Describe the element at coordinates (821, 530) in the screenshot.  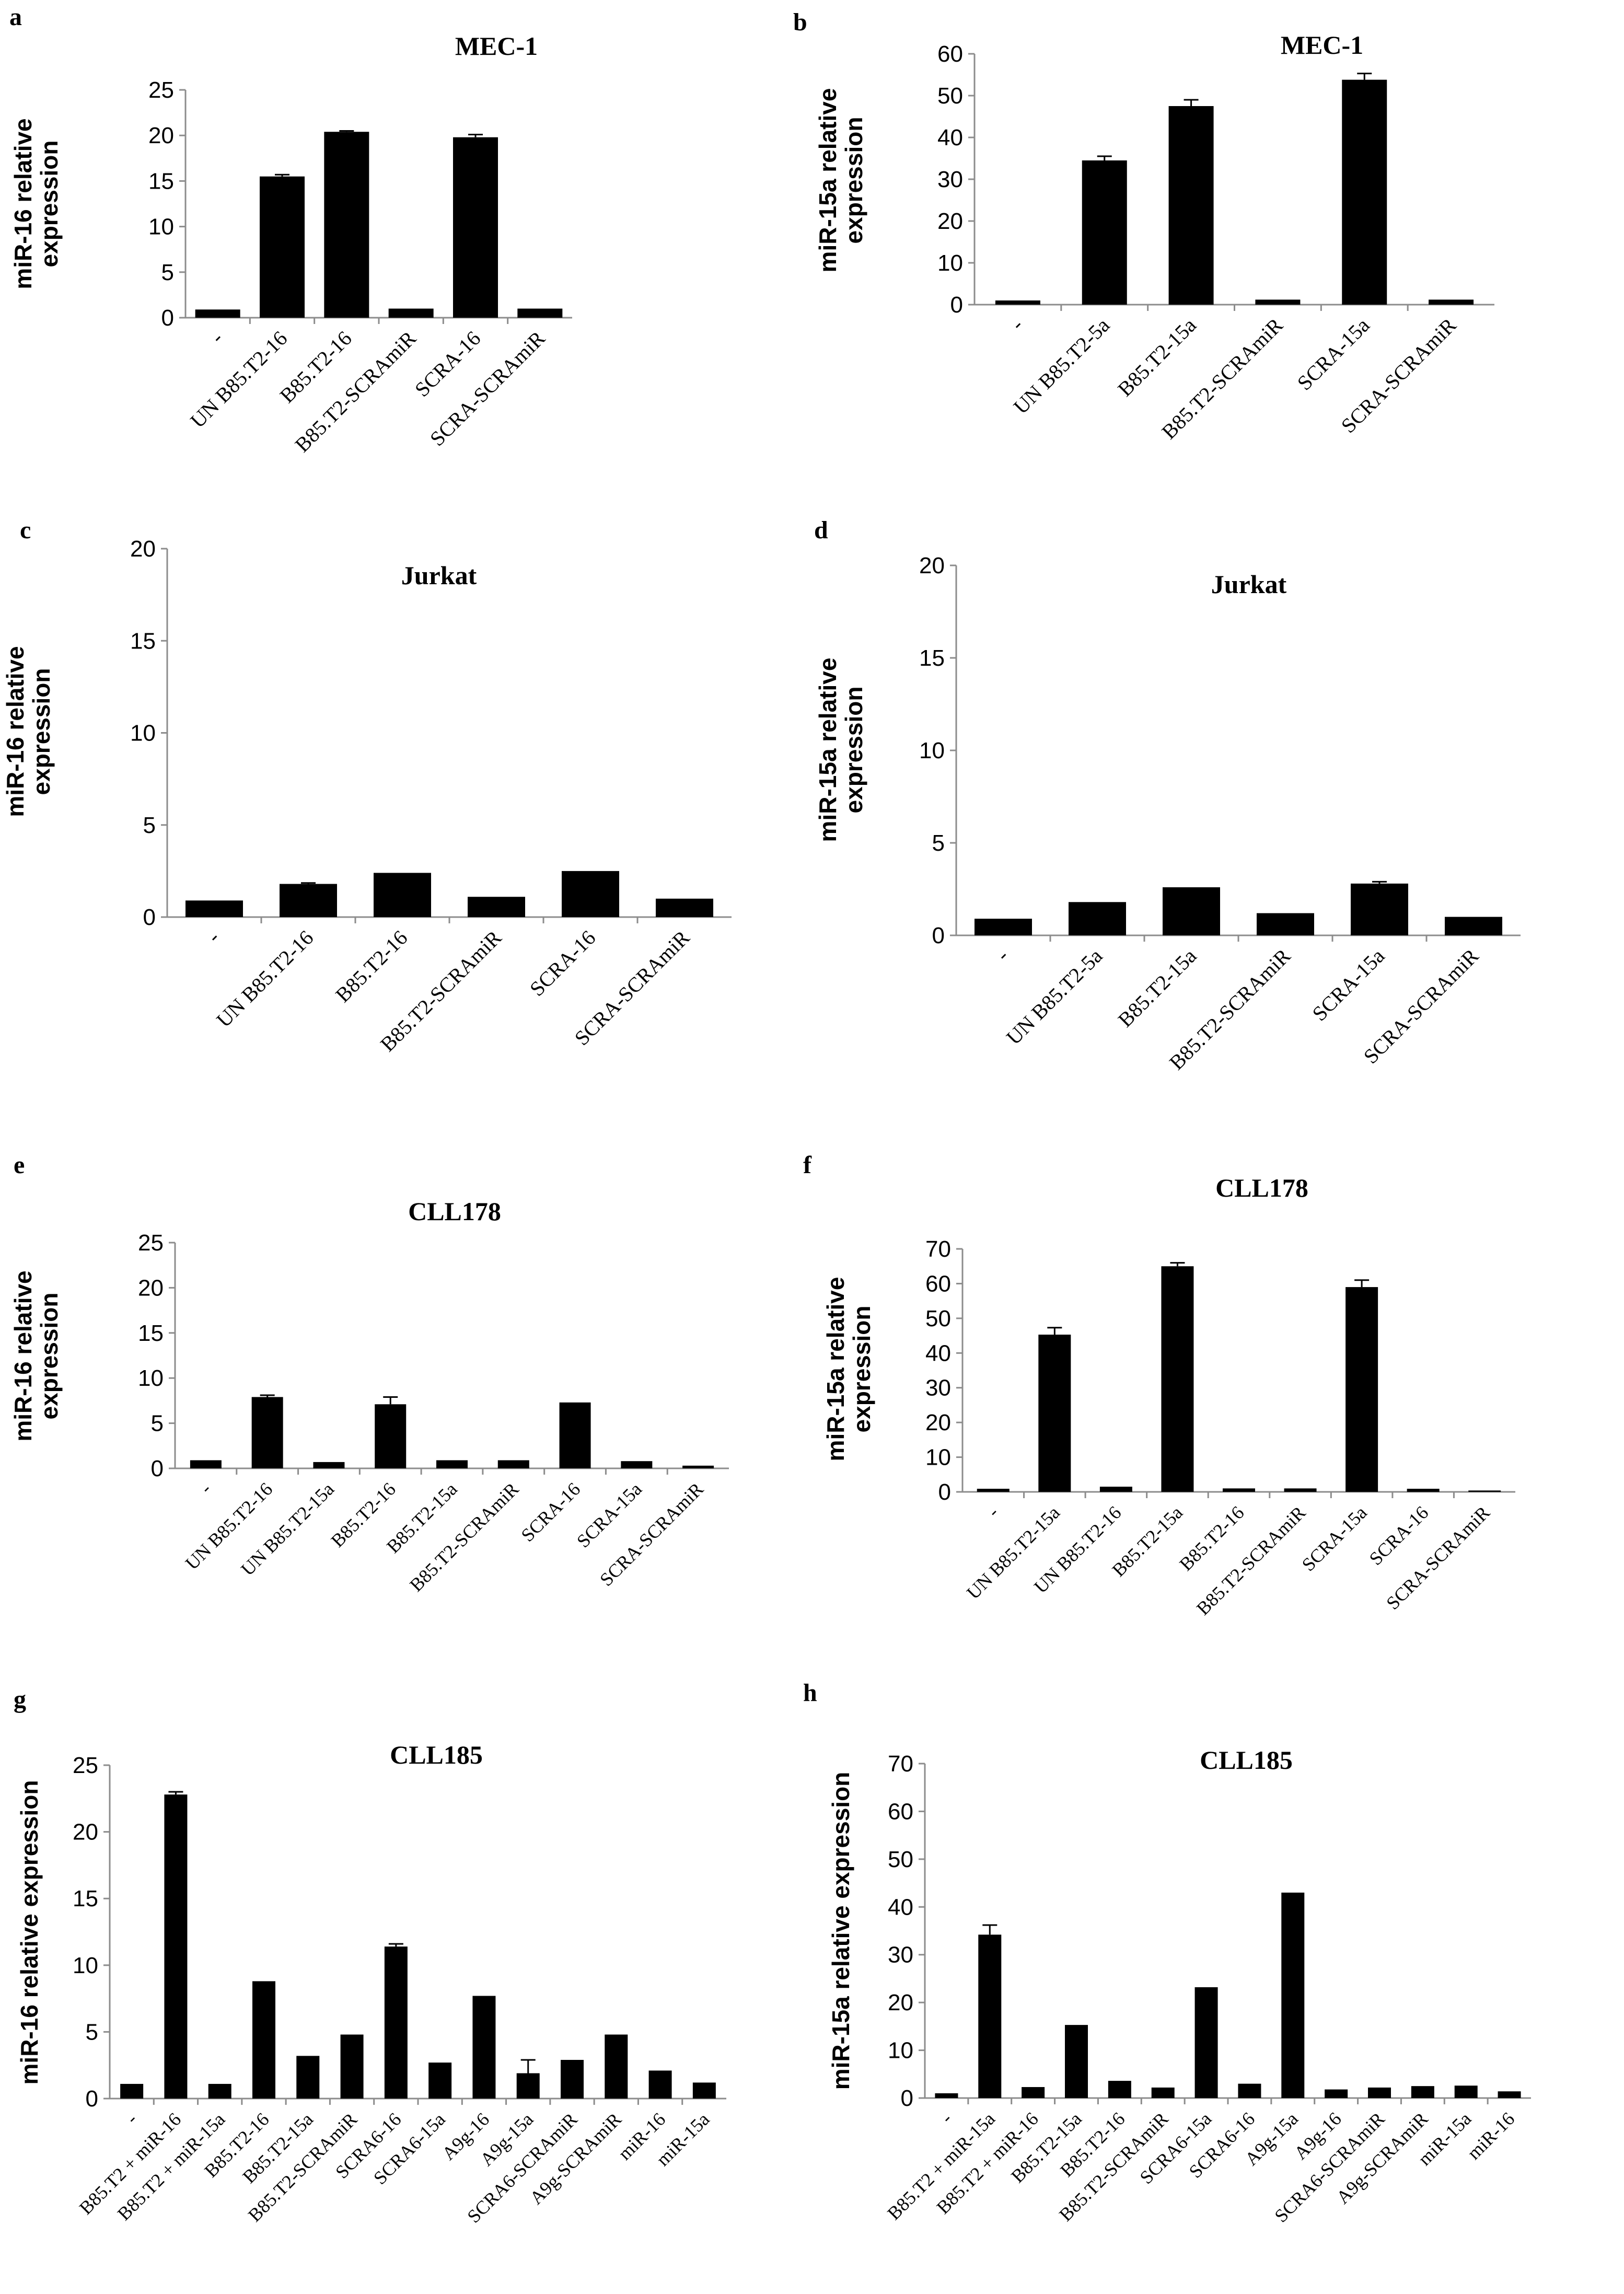
I see `panel-letter: d` at that location.